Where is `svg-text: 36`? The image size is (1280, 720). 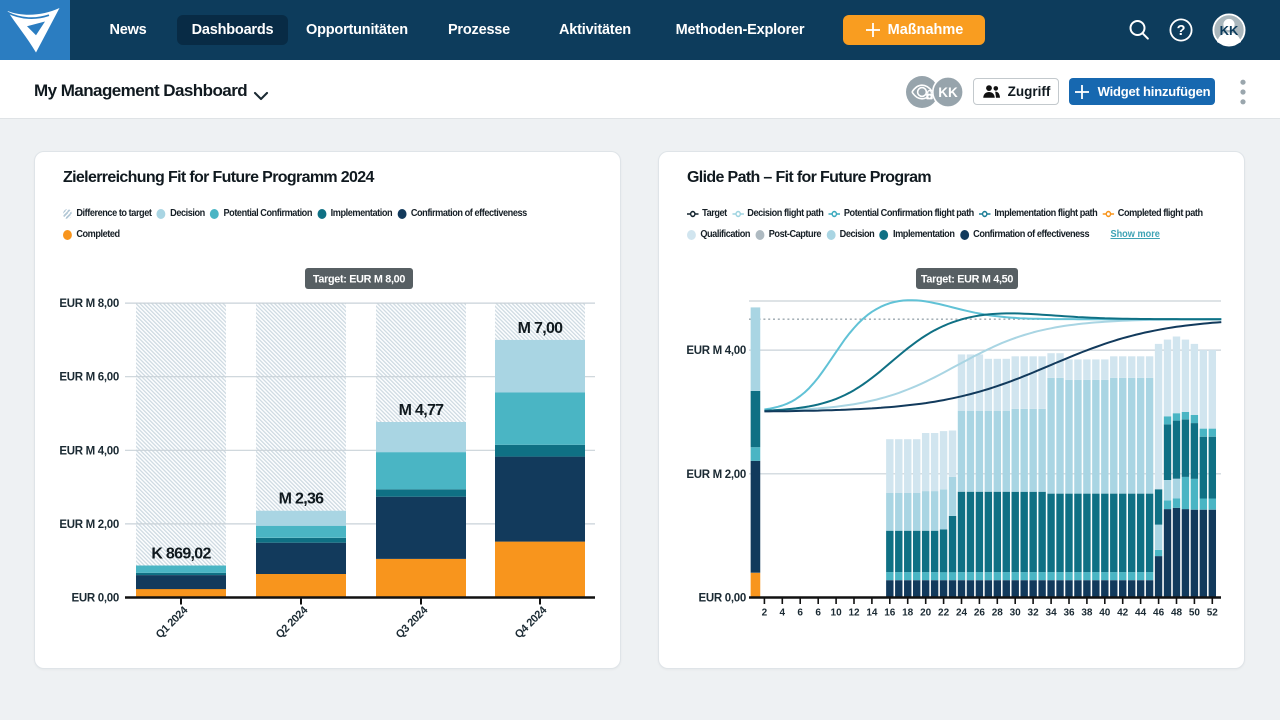 svg-text: 36 is located at coordinates (1069, 613).